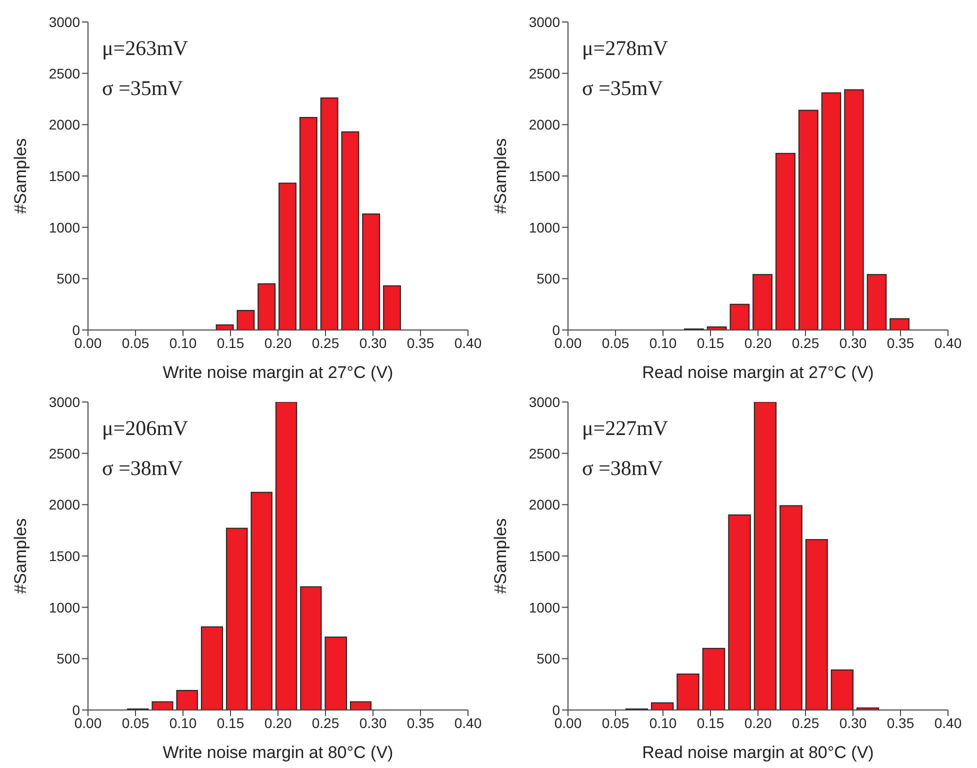 This screenshot has height=768, width=977. I want to click on annotation: μ=263mV, so click(145, 48).